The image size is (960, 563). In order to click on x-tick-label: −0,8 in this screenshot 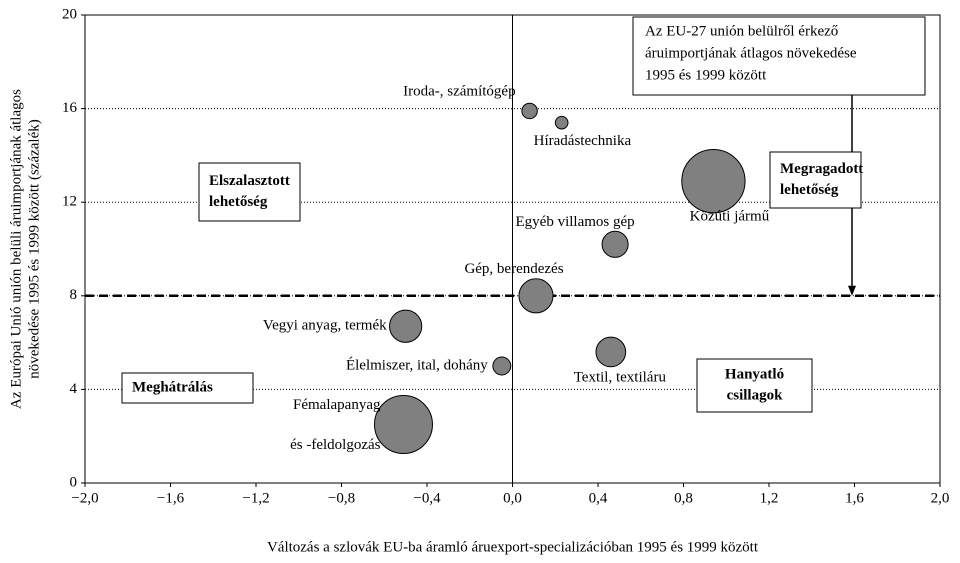, I will do `click(341, 498)`.